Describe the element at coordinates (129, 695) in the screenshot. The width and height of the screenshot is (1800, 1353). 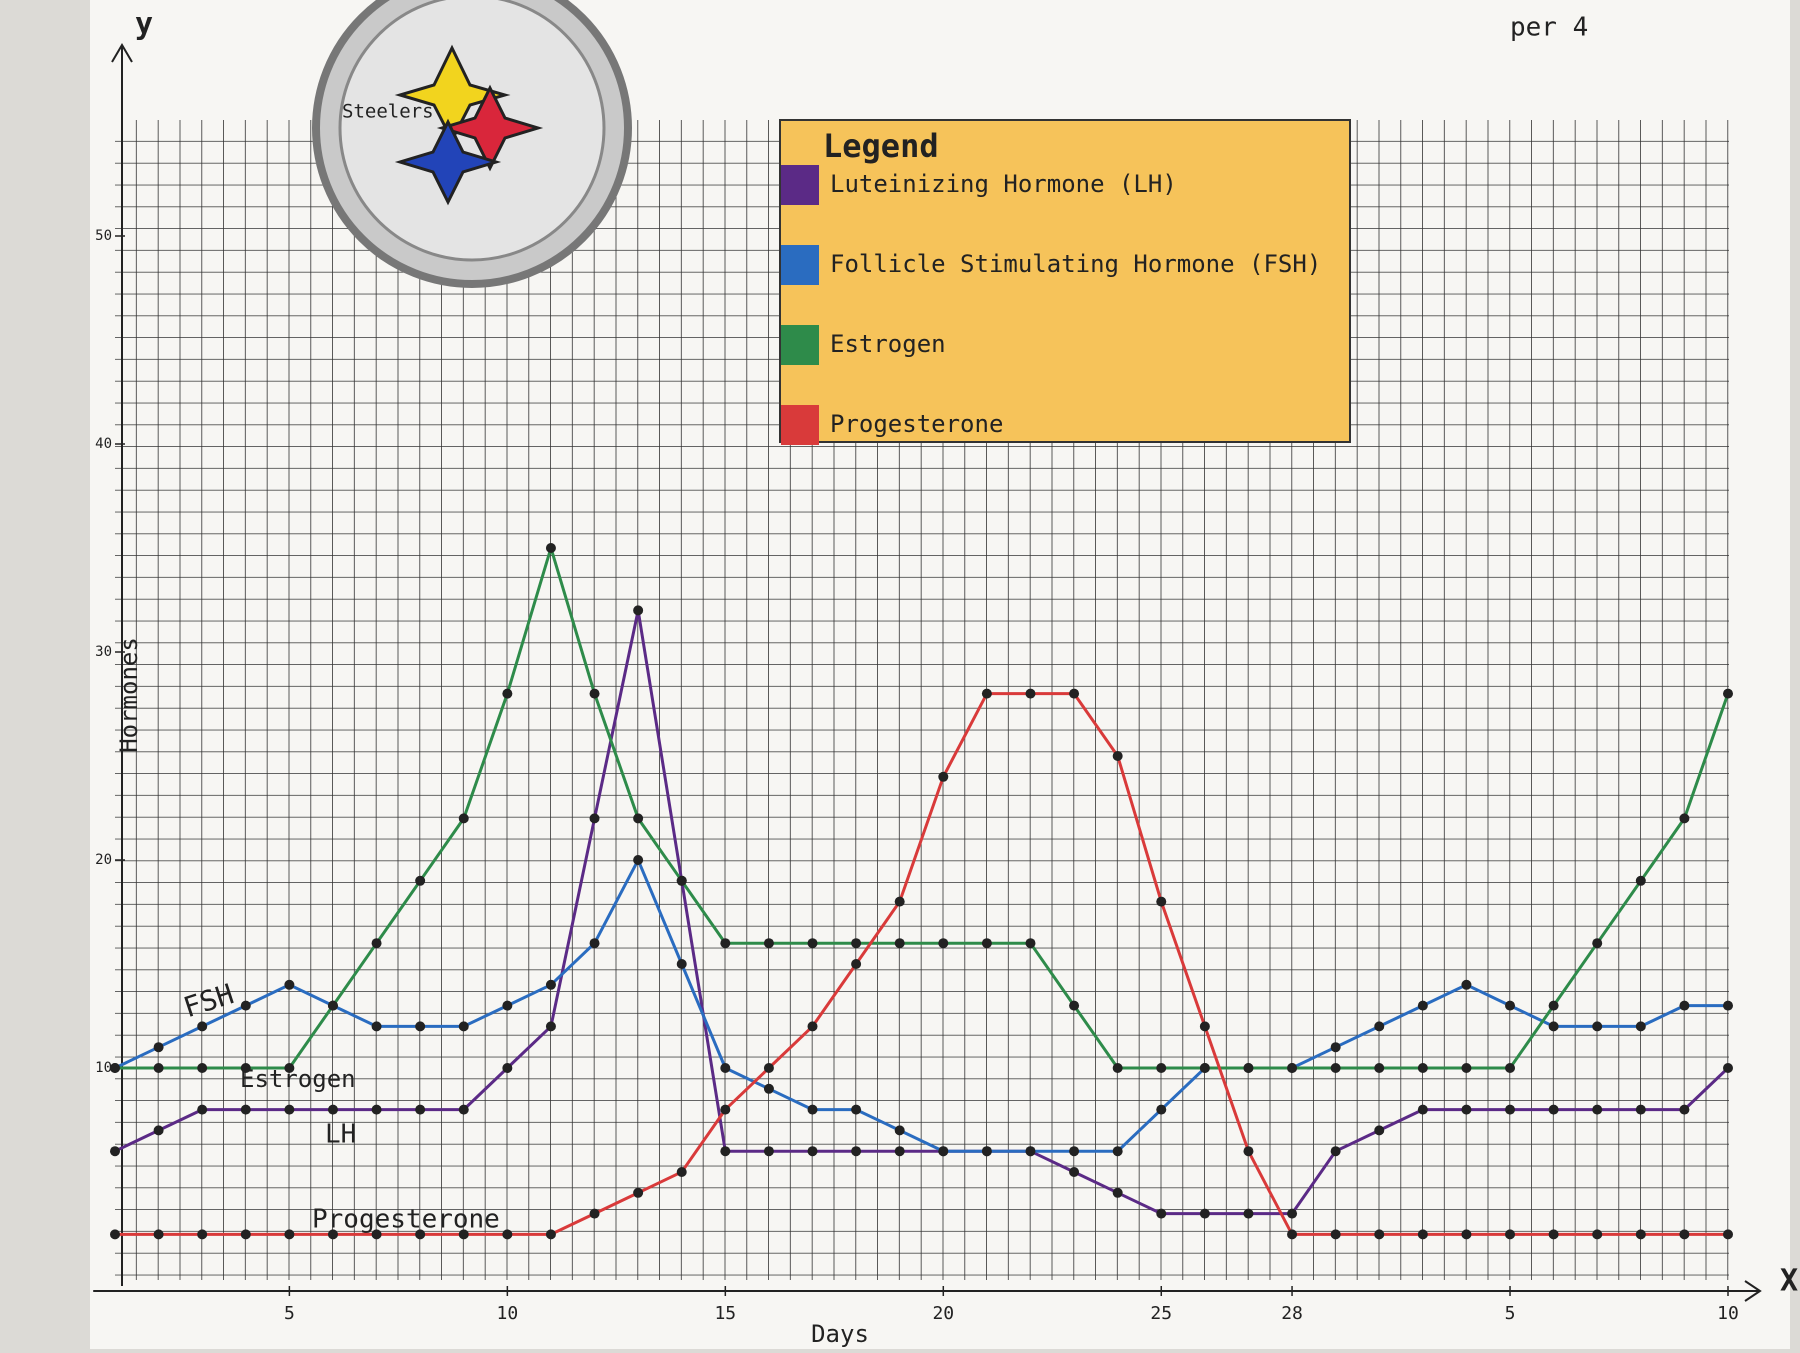
I see `y-axis-label: Hormones` at that location.